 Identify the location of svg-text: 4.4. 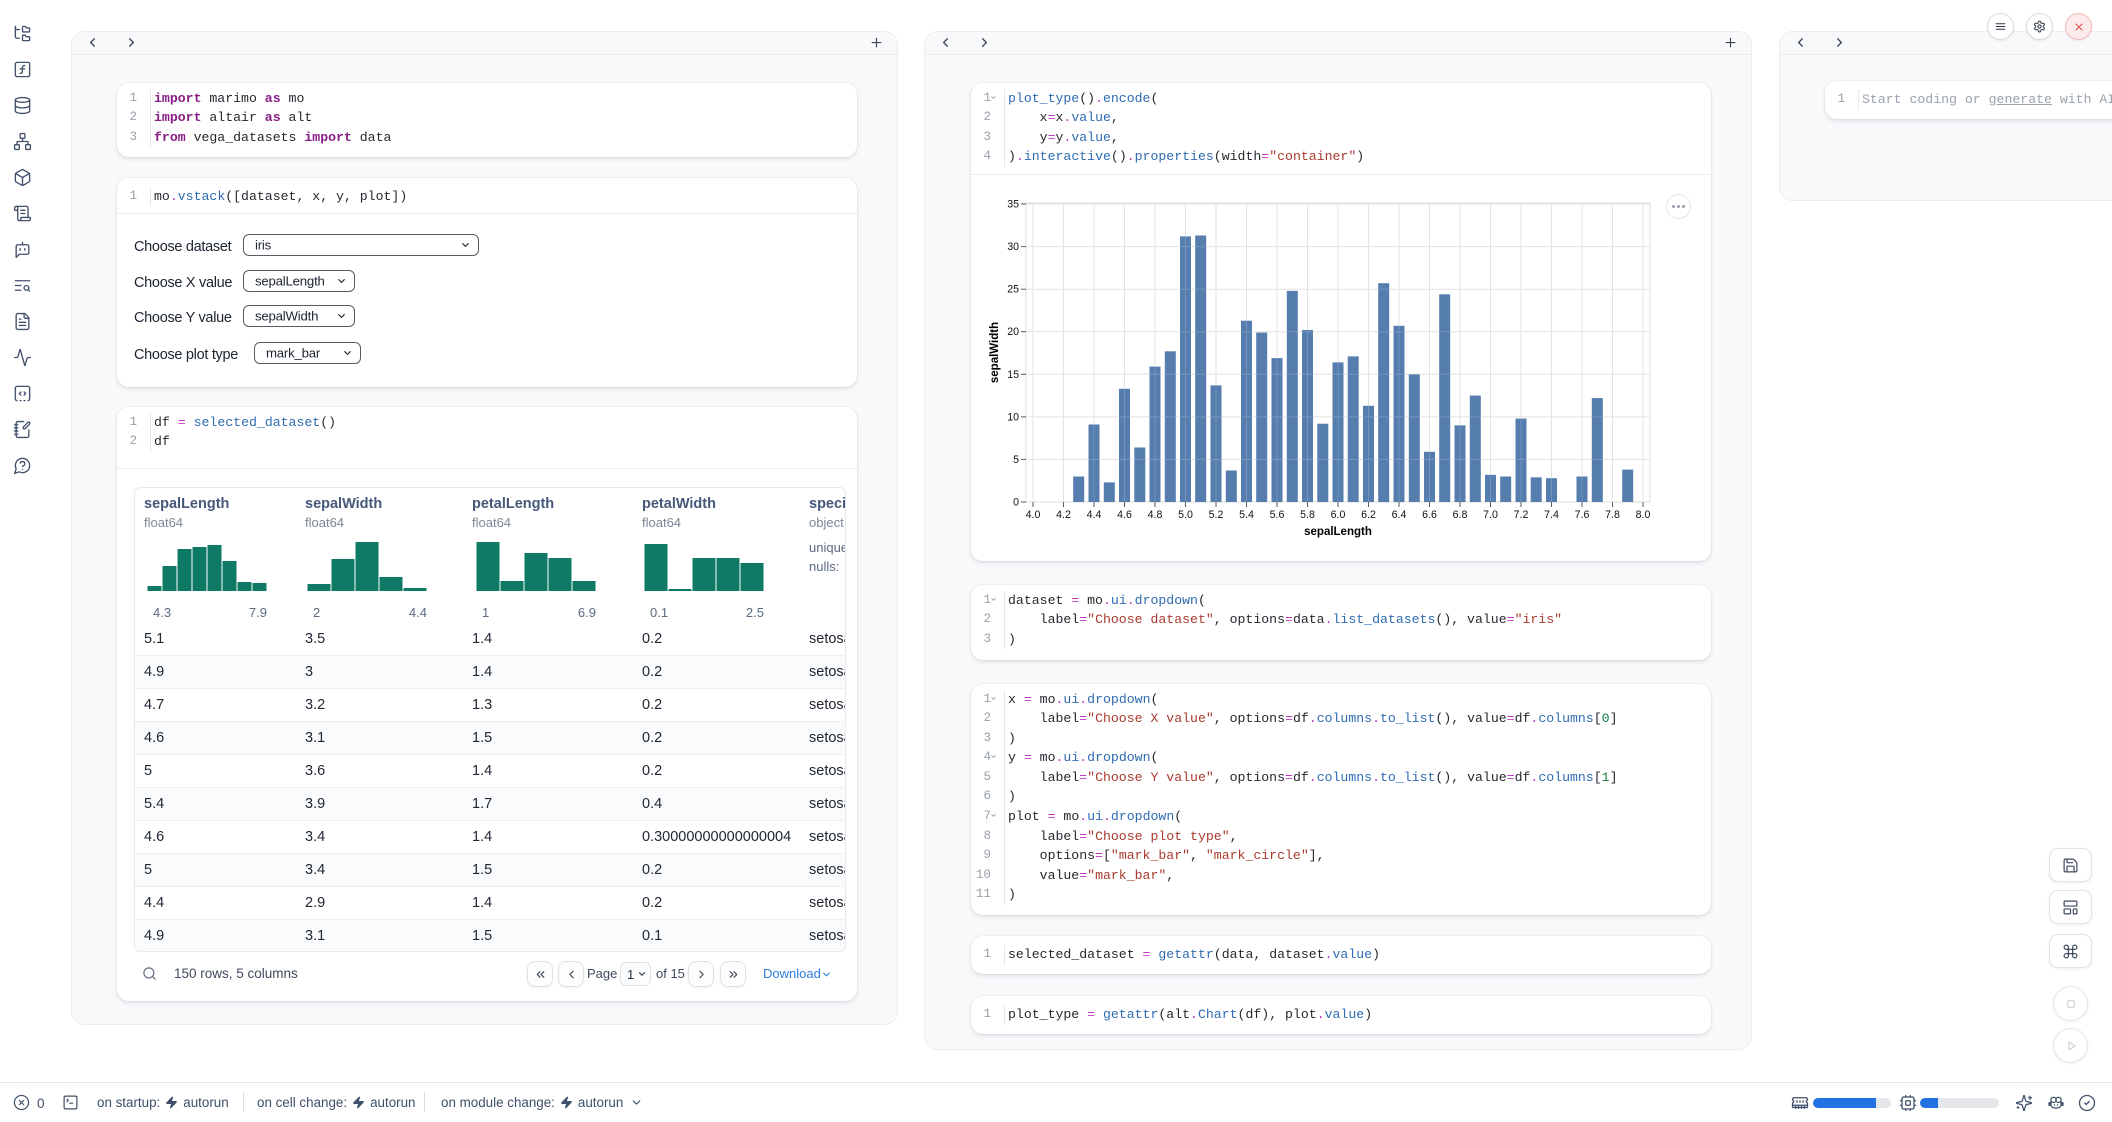
(1094, 515).